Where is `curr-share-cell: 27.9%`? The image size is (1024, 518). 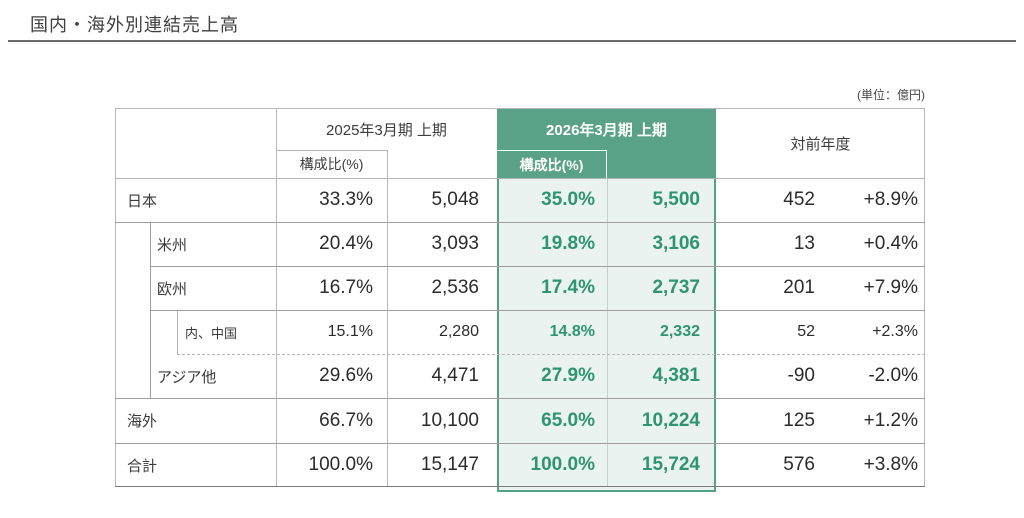
curr-share-cell: 27.9% is located at coordinates (568, 375).